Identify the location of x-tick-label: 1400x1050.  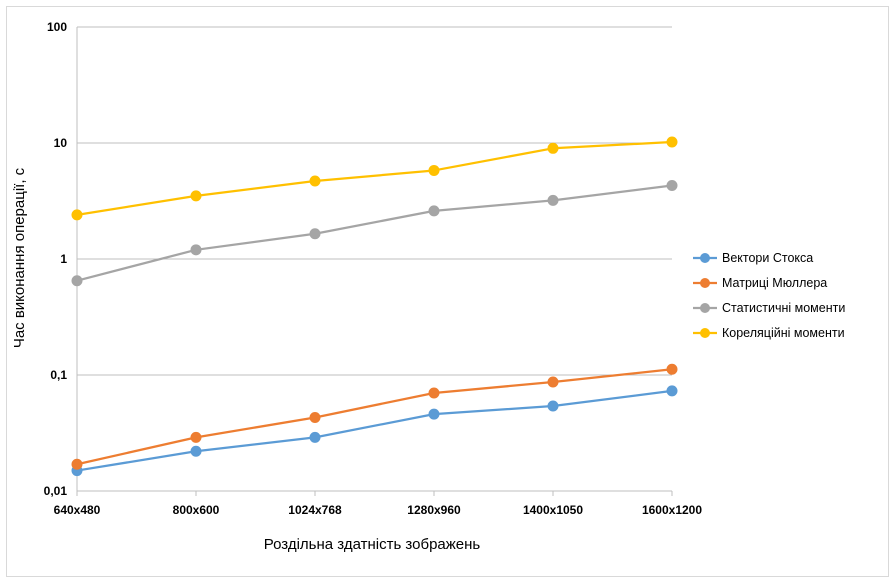
(553, 510).